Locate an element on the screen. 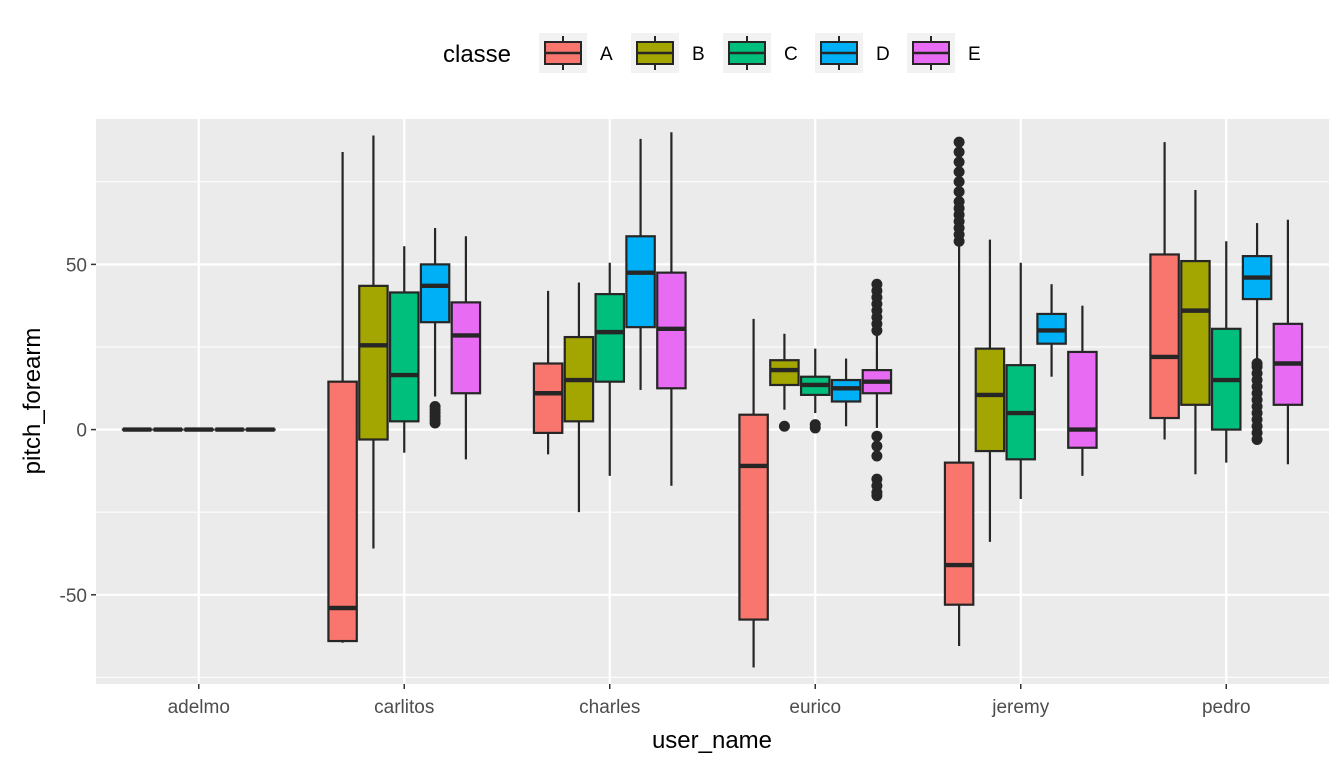  box-C-eurico is located at coordinates (815, 391).